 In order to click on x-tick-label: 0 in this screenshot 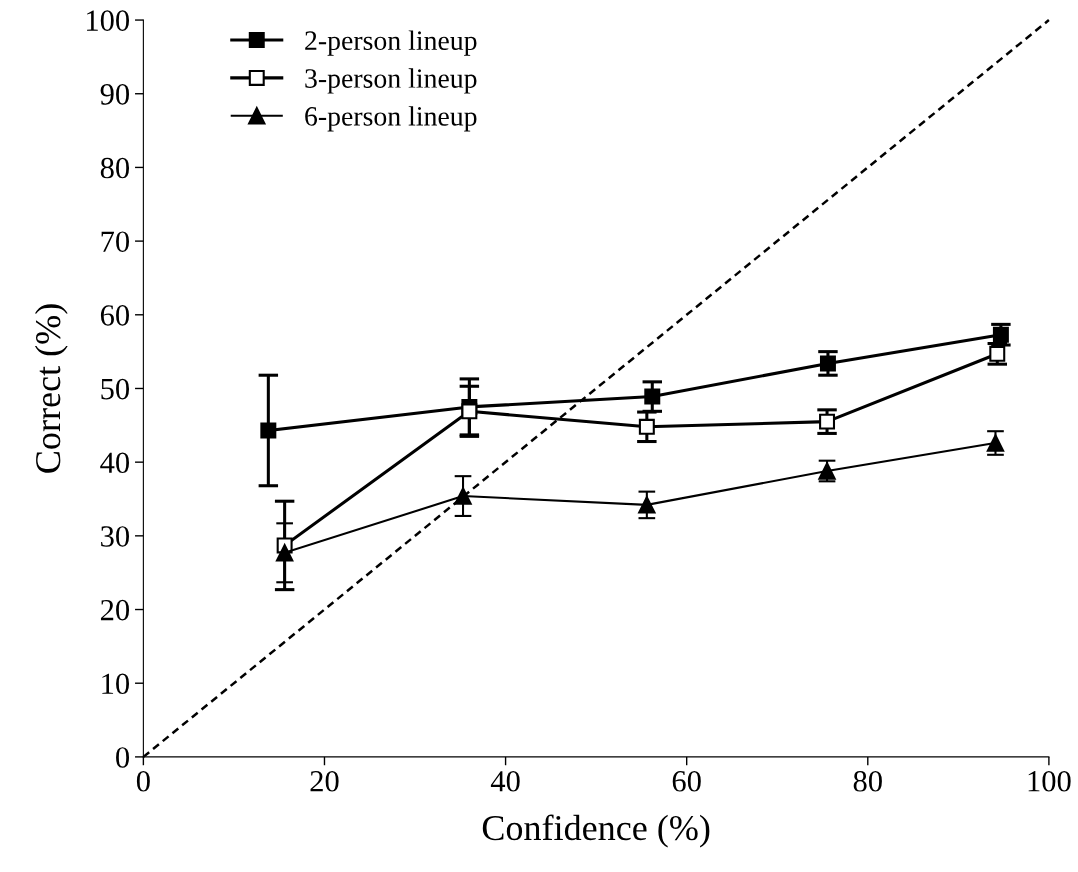, I will do `click(143, 781)`.